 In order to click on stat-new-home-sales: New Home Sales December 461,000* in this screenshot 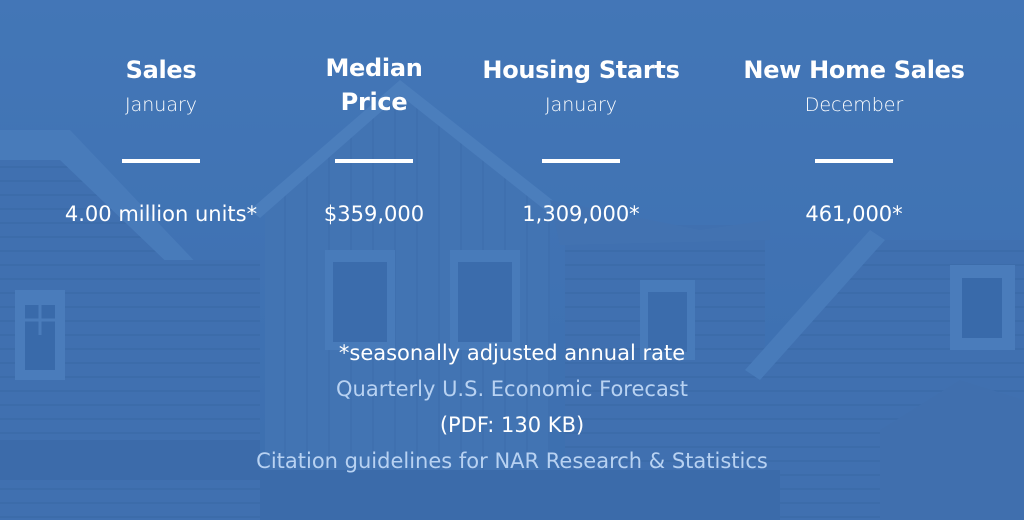, I will do `click(854, 139)`.